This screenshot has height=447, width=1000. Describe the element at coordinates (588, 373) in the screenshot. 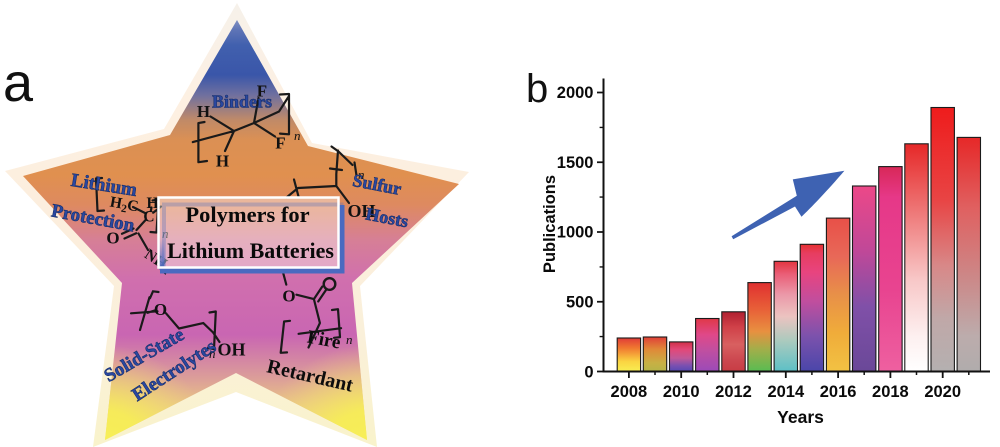

I see `svg-text: 0` at that location.